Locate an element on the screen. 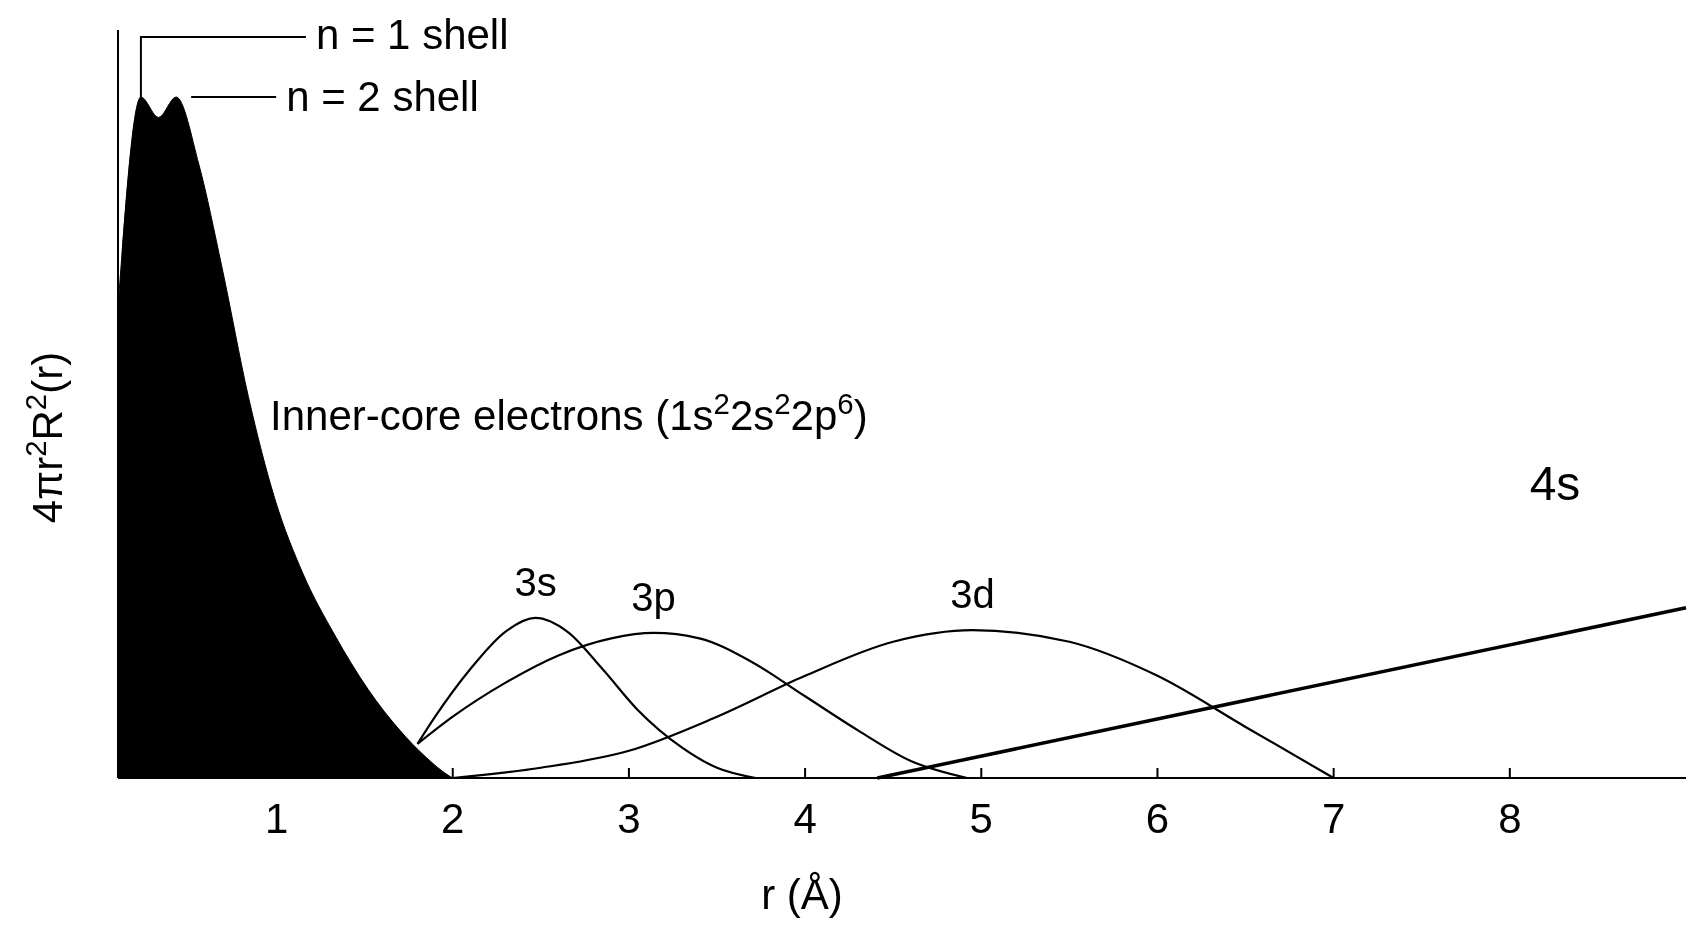 Image resolution: width=1695 pixels, height=925 pixels. annotation: 3s is located at coordinates (535, 581).